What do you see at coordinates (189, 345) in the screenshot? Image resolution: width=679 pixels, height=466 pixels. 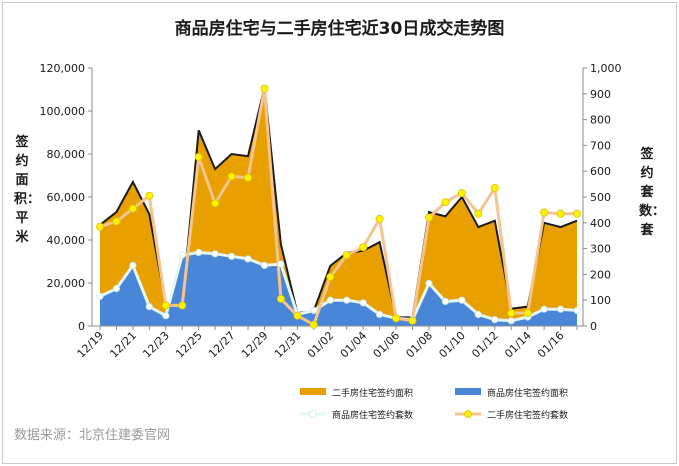 I see `x-tick-label: 12/25` at bounding box center [189, 345].